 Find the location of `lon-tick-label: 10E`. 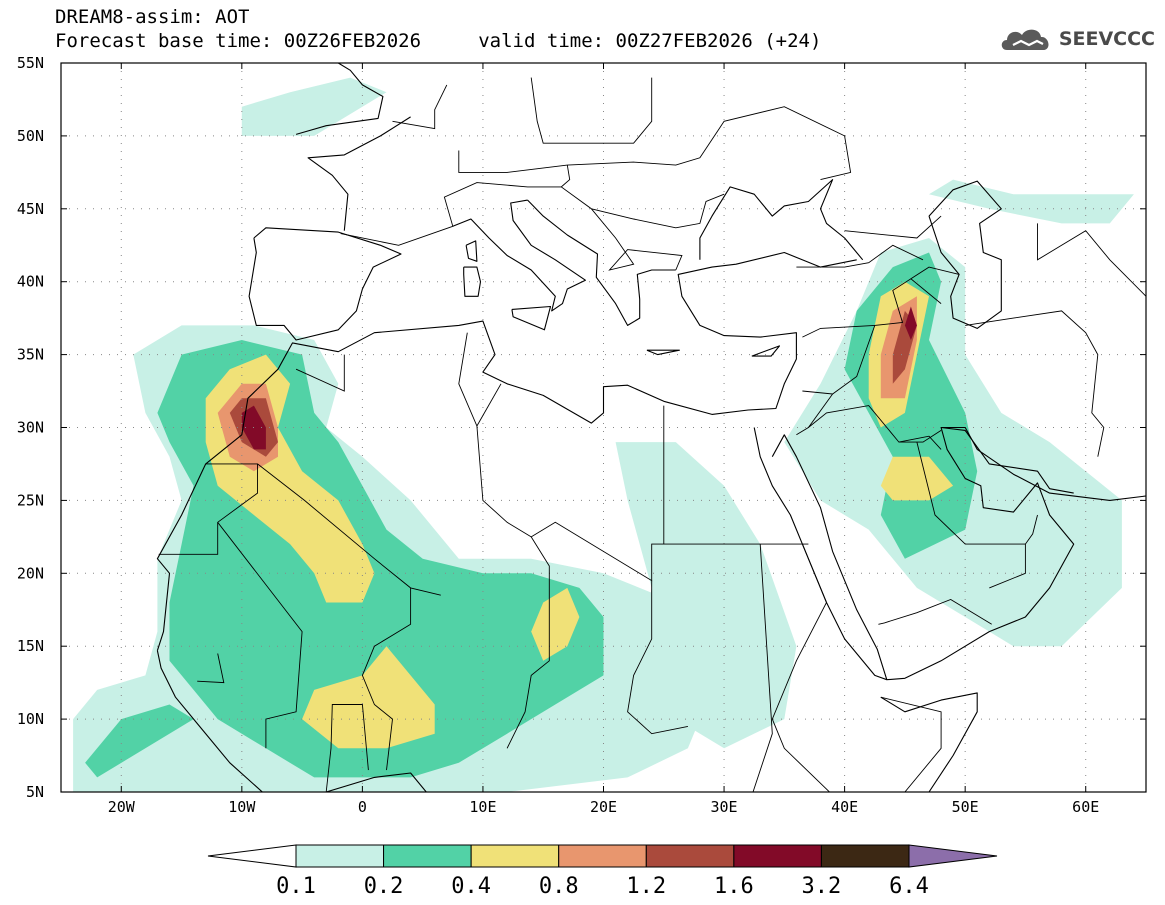

lon-tick-label: 10E is located at coordinates (482, 807).